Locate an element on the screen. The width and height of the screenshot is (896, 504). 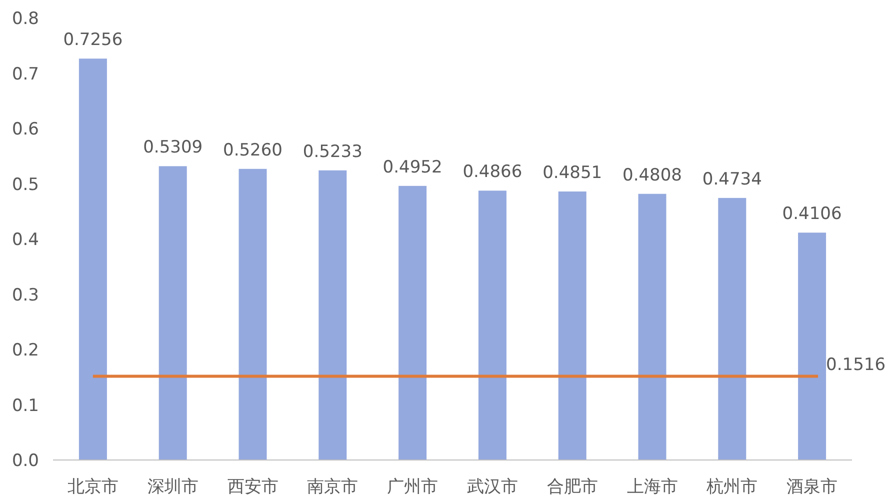
y-tick-label: 0.7 is located at coordinates (25, 74).